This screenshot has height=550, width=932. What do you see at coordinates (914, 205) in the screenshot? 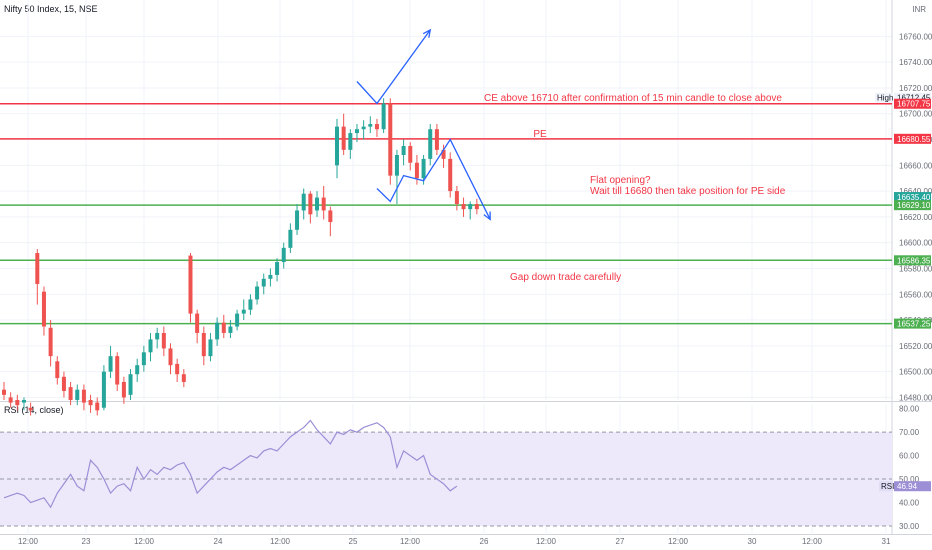
I see `price-label: 16629.10` at bounding box center [914, 205].